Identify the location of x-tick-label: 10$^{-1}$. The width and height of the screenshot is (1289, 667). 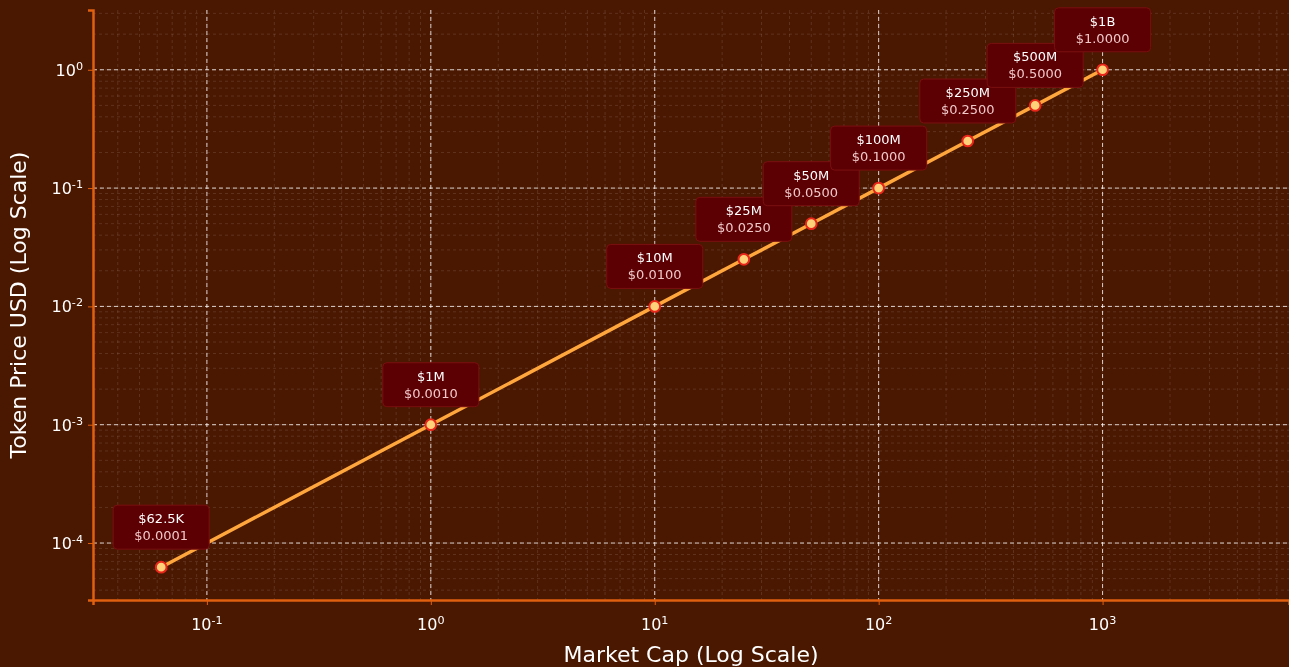
(207, 623).